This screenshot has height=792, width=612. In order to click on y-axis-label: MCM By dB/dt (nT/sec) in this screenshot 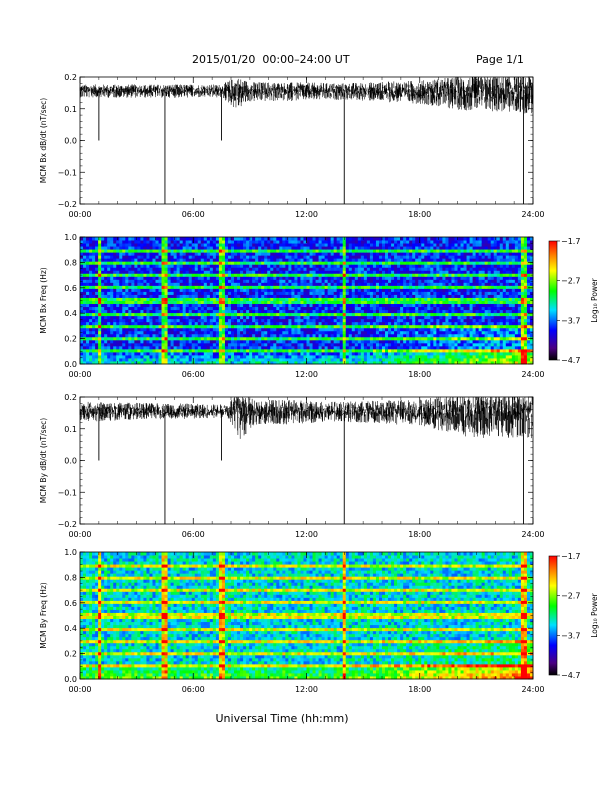, I will do `click(43, 460)`.